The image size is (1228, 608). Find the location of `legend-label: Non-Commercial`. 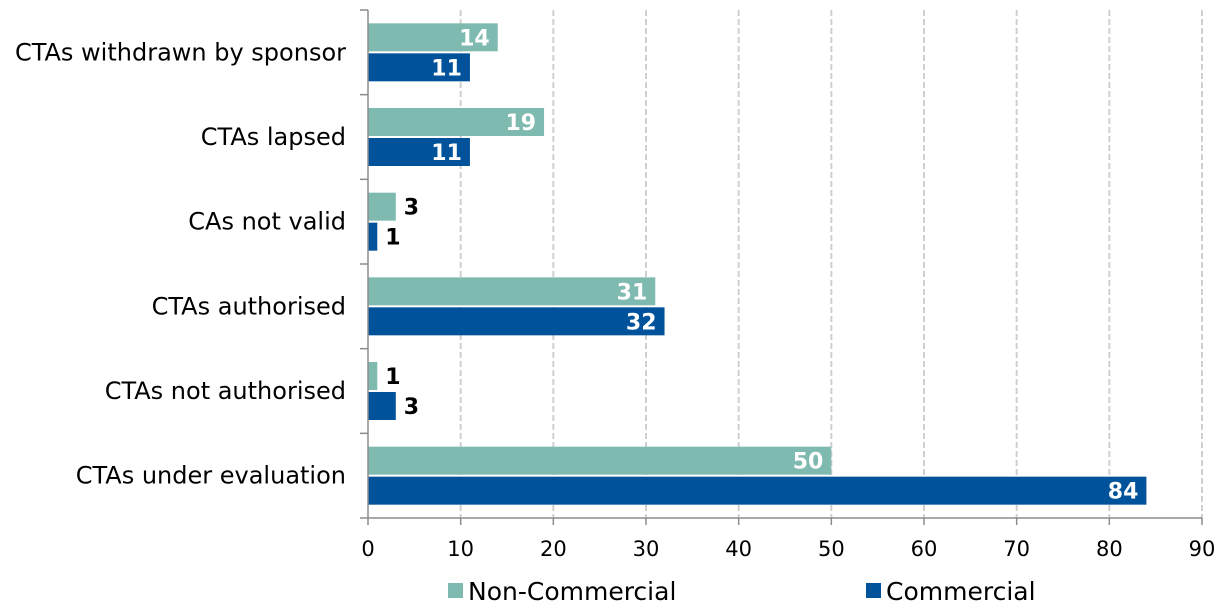

legend-label: Non-Commercial is located at coordinates (572, 591).